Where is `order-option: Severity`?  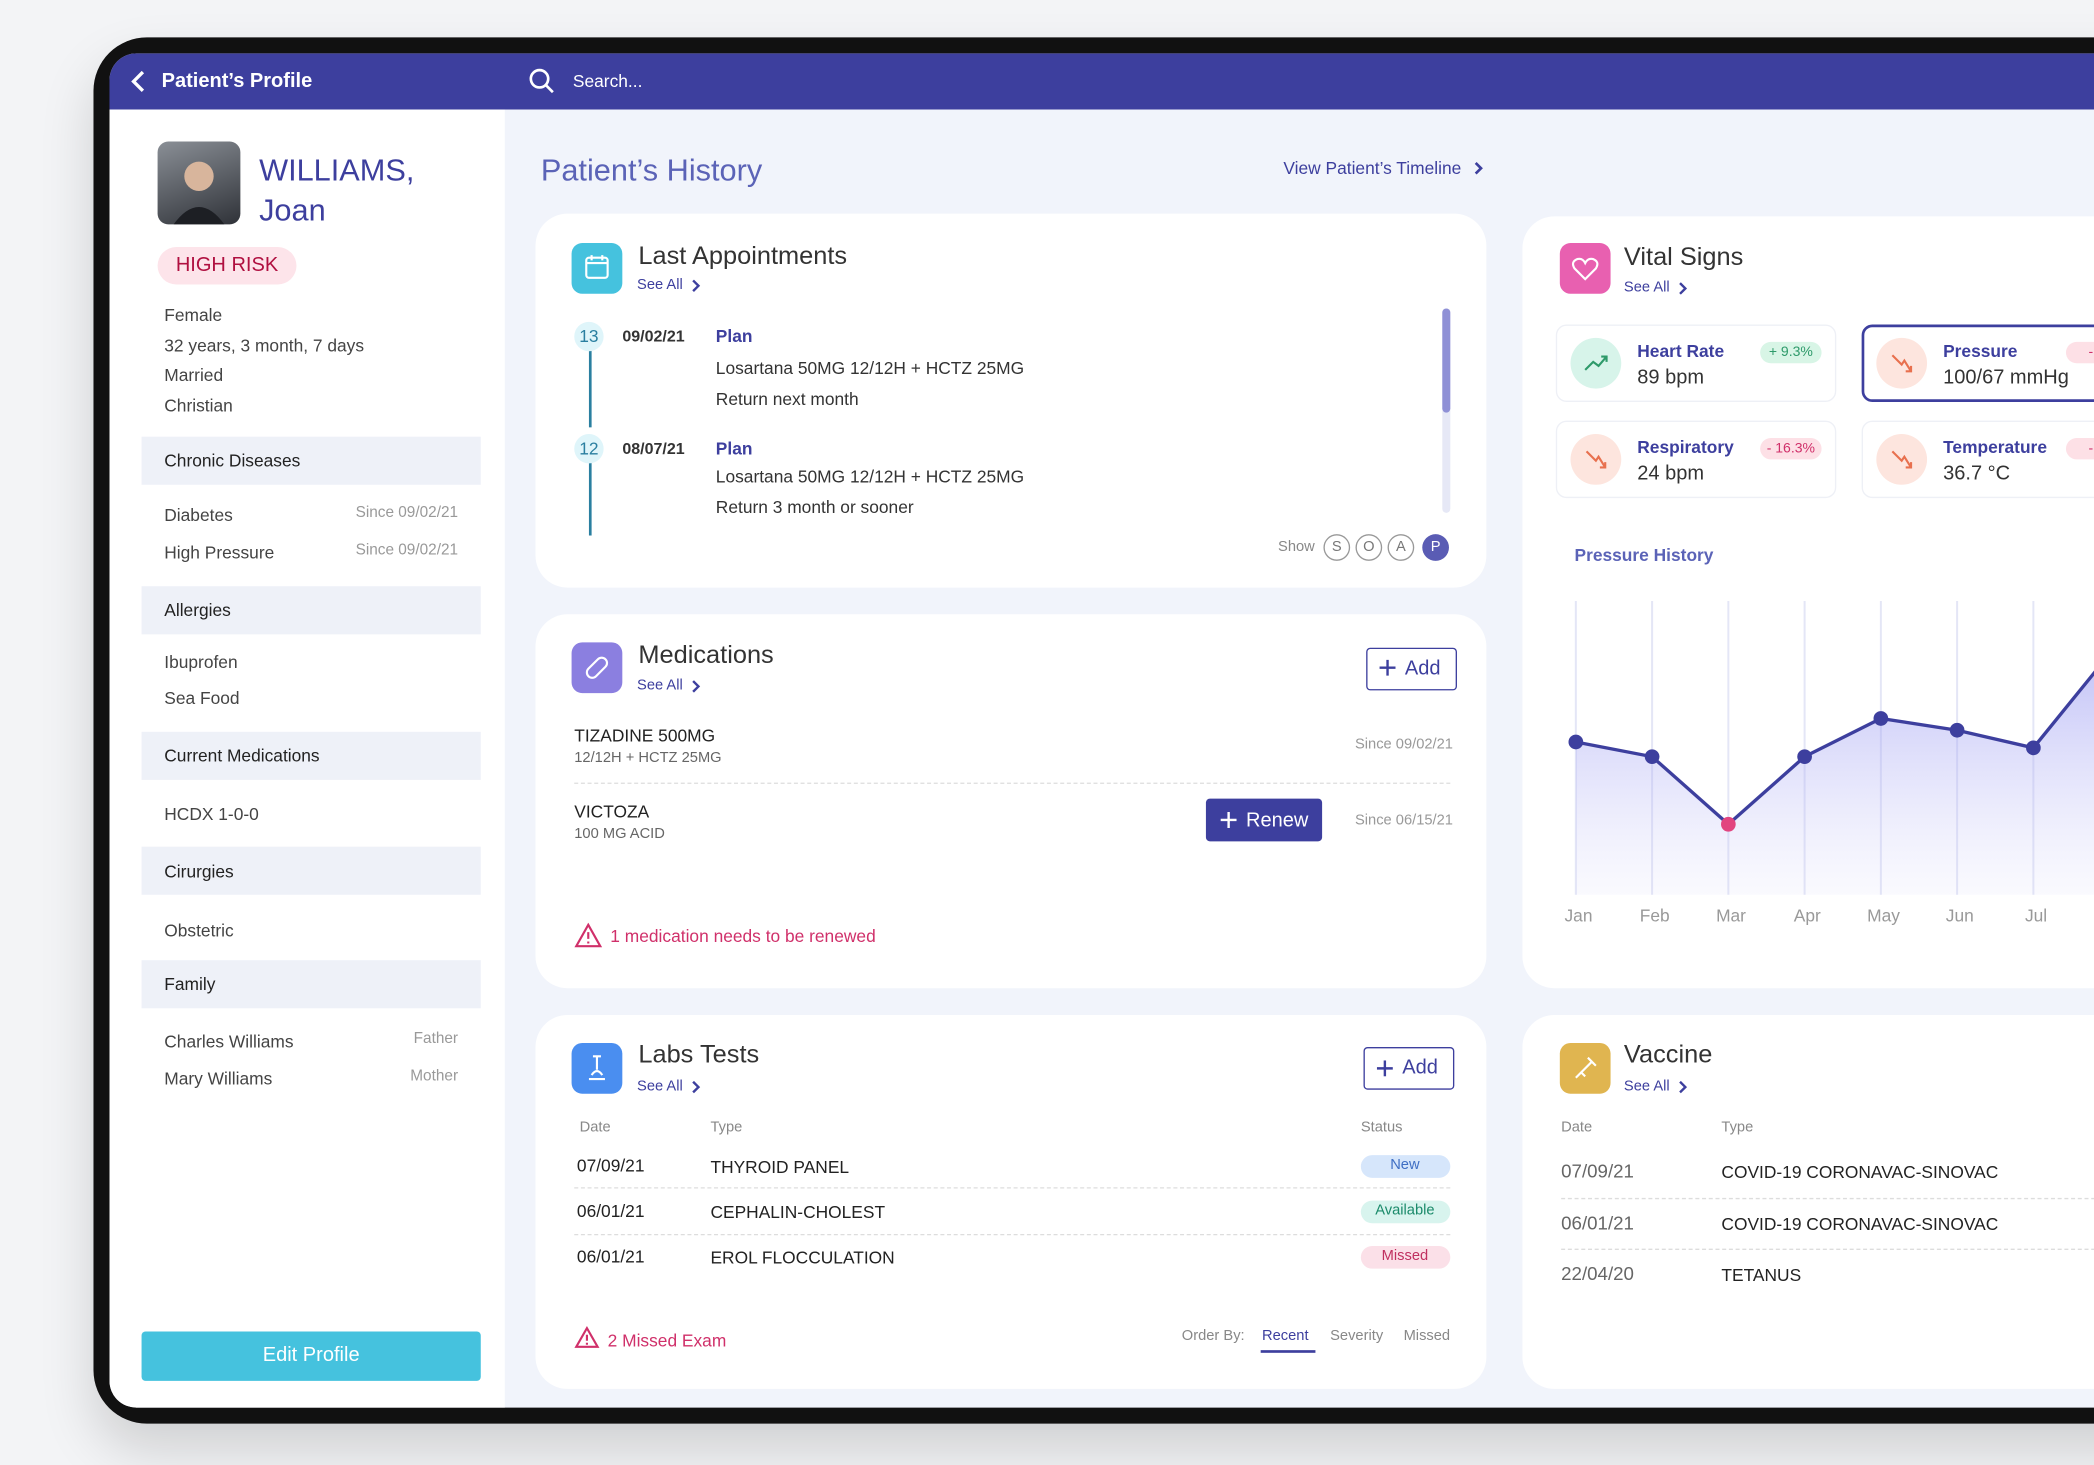
order-option: Severity is located at coordinates (1357, 1336).